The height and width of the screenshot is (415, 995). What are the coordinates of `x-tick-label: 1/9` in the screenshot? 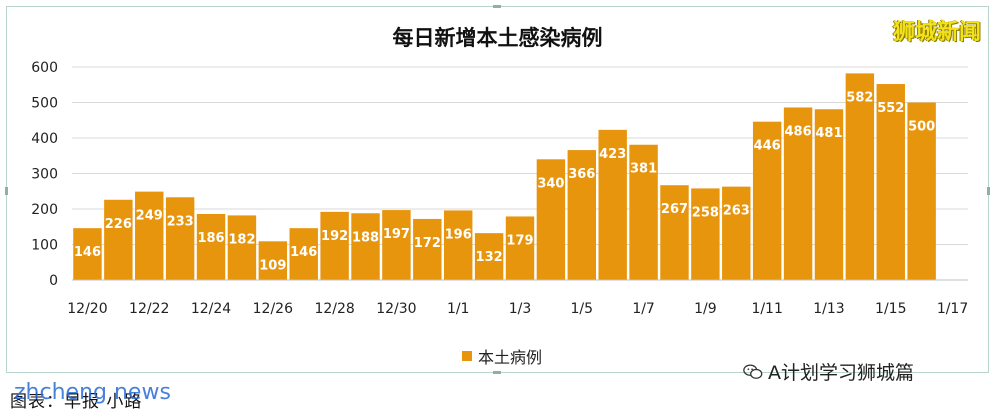 It's located at (705, 309).